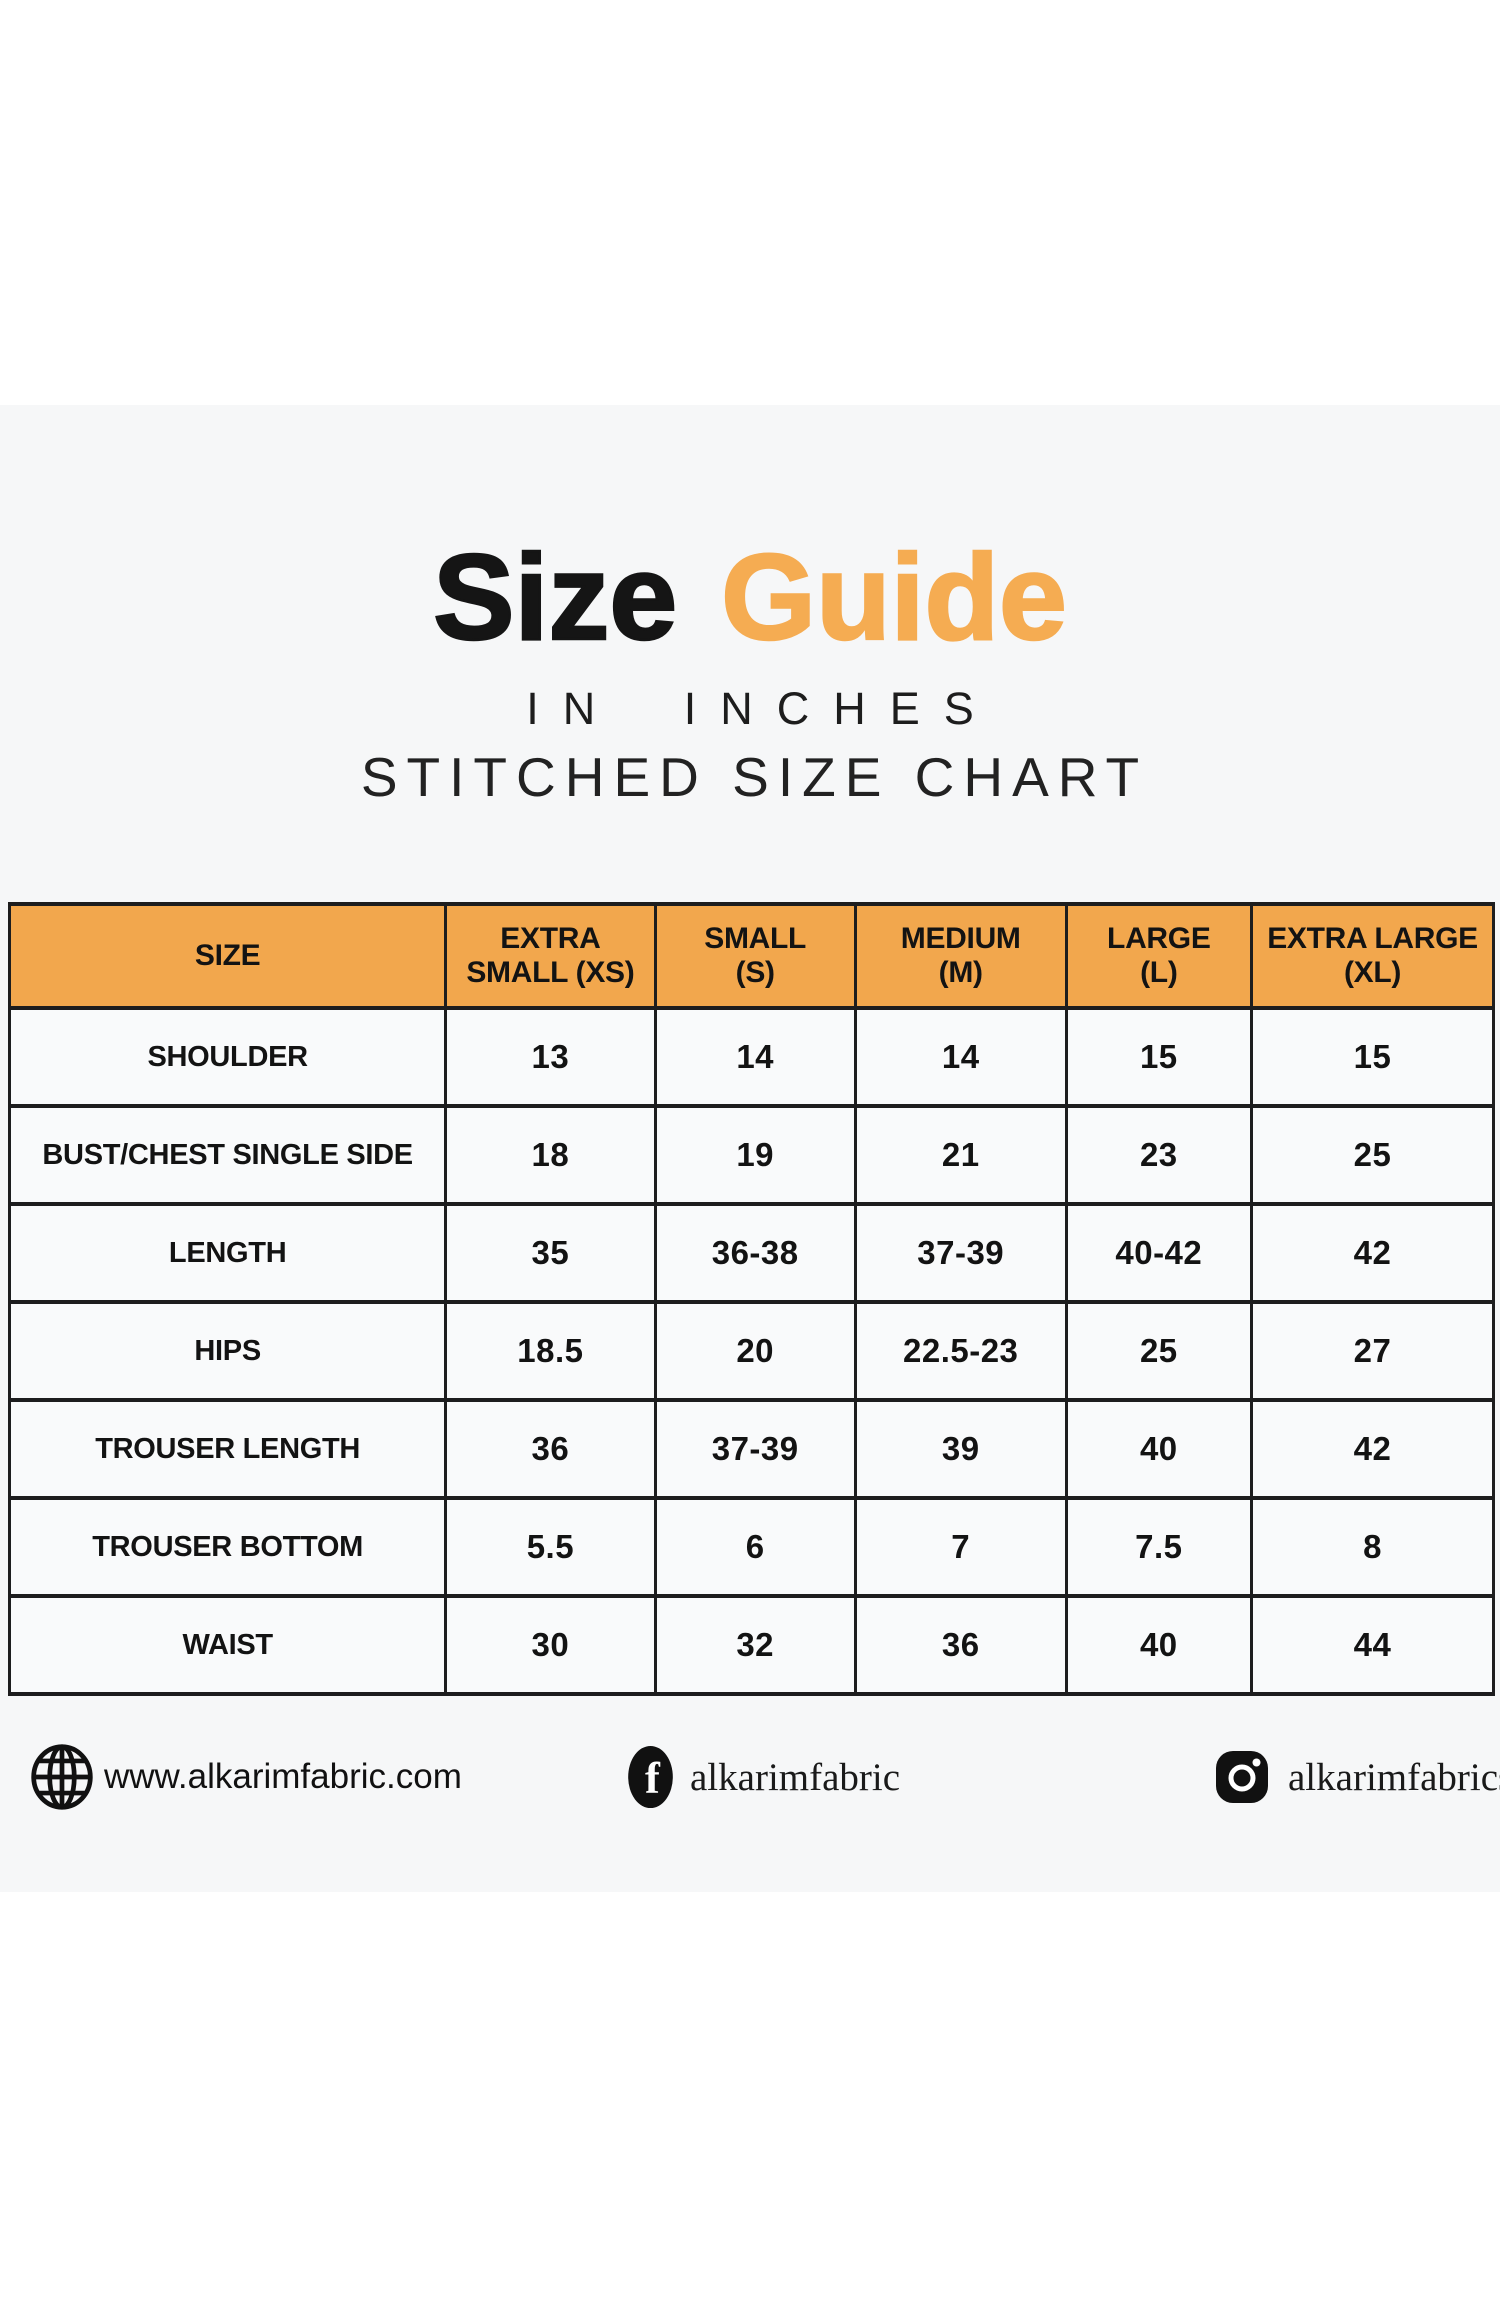  Describe the element at coordinates (550, 972) in the screenshot. I see `header-line: SMALL (XS)` at that location.